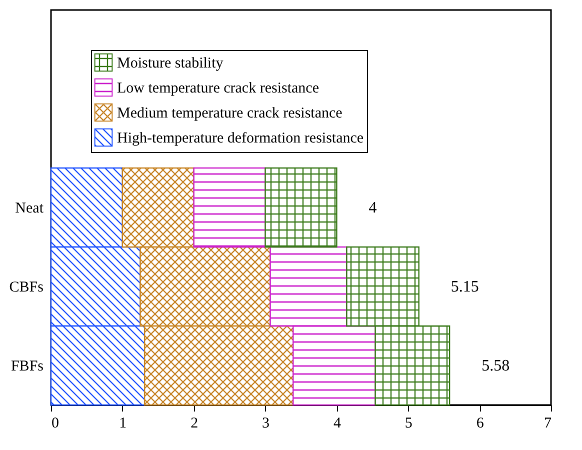 This screenshot has height=450, width=582. Describe the element at coordinates (464, 287) in the screenshot. I see `total-label: 5.15` at that location.